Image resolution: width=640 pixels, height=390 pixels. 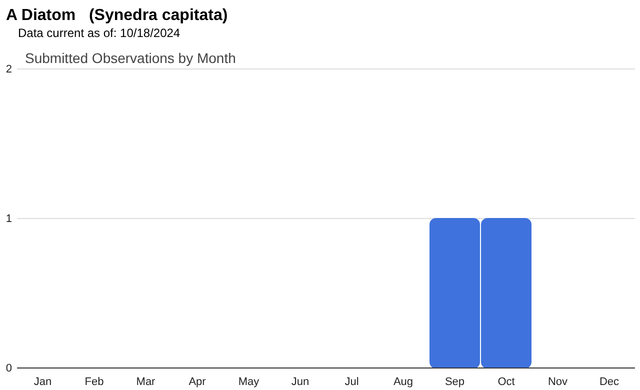 I want to click on x-tick-label: Apr, so click(x=197, y=382).